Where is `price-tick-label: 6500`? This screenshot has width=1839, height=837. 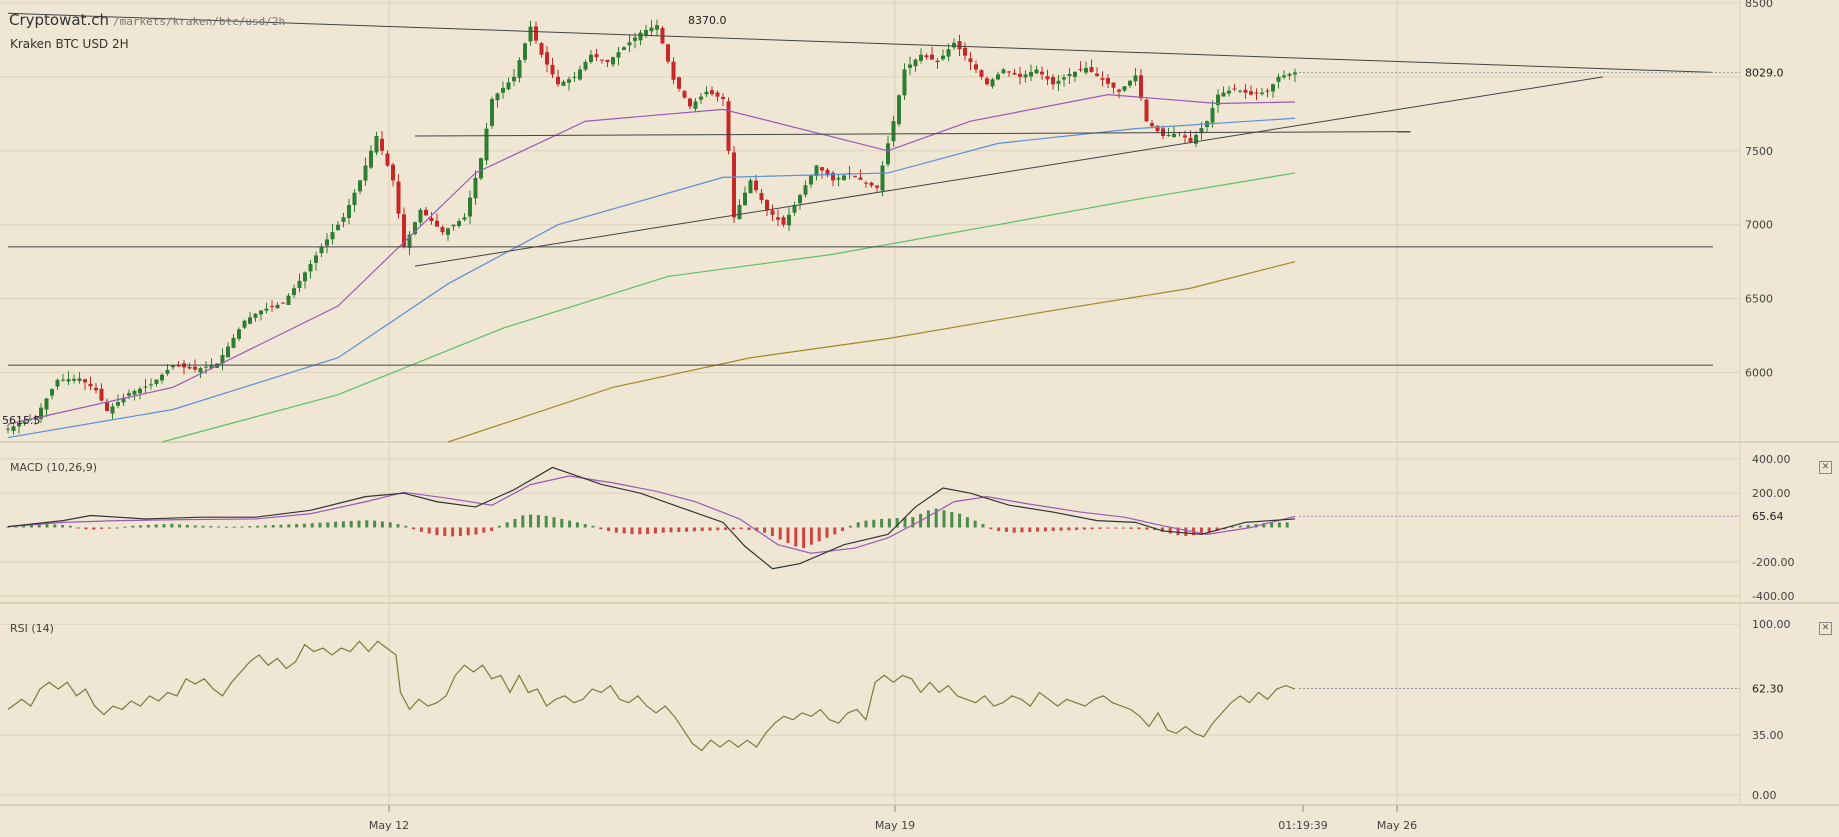 price-tick-label: 6500 is located at coordinates (1759, 299).